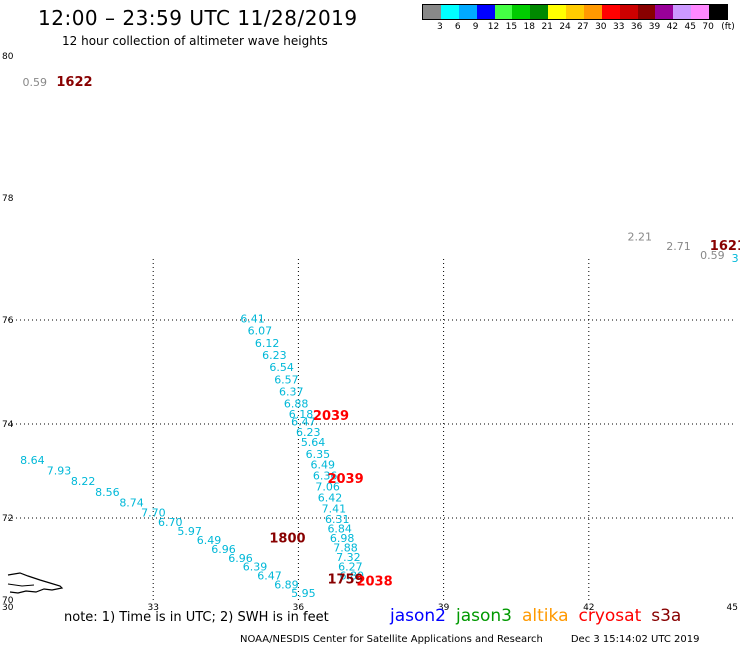 This screenshot has width=740, height=650. Describe the element at coordinates (654, 27) in the screenshot. I see `color-scale-tick: 39` at that location.